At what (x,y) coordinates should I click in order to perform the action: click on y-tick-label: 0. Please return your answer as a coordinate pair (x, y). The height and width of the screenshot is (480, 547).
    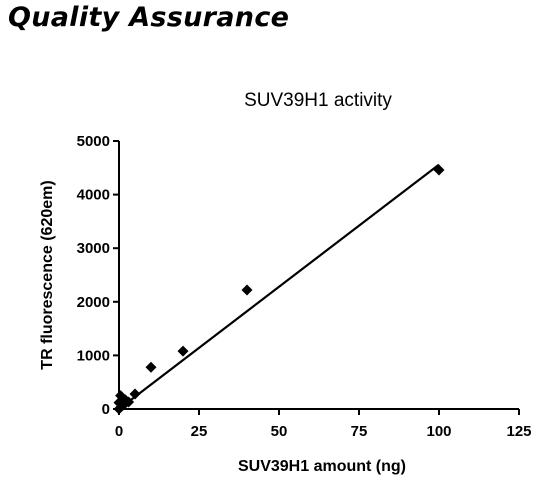
    Looking at the image, I should click on (106, 409).